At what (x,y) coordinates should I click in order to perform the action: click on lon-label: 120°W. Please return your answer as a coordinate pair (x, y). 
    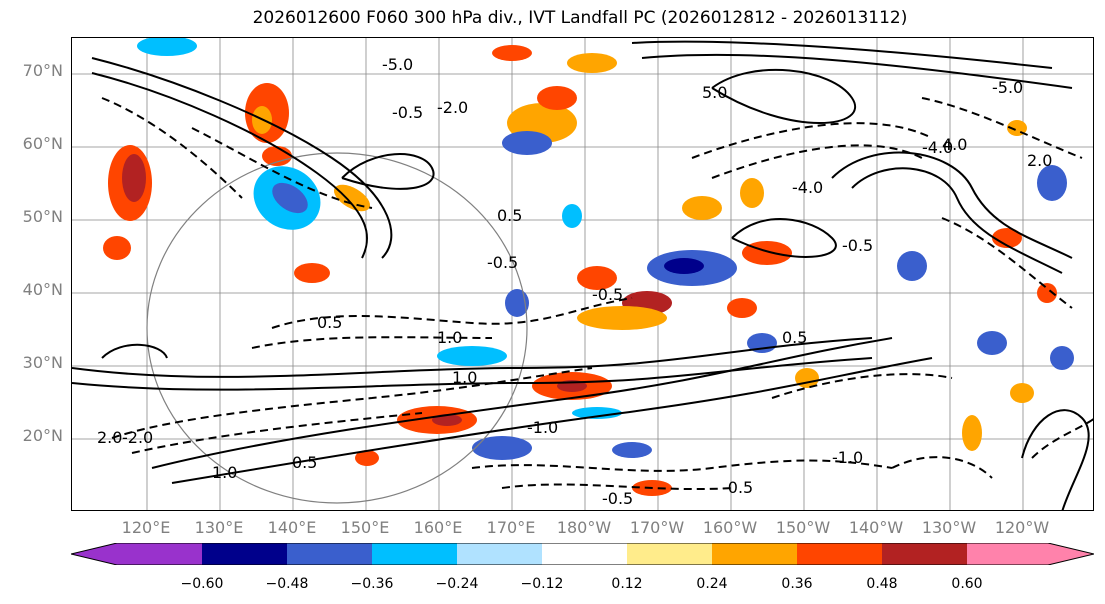
    Looking at the image, I should click on (1022, 527).